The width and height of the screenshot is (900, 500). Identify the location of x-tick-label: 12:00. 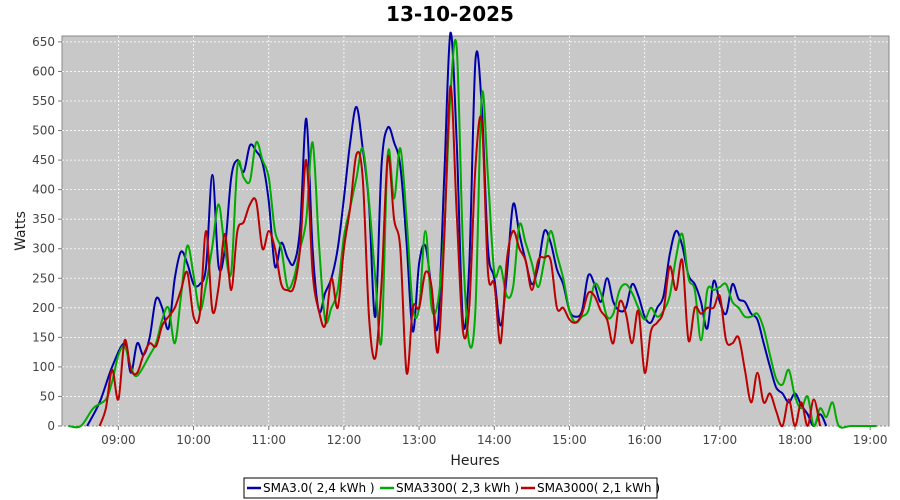
(344, 440).